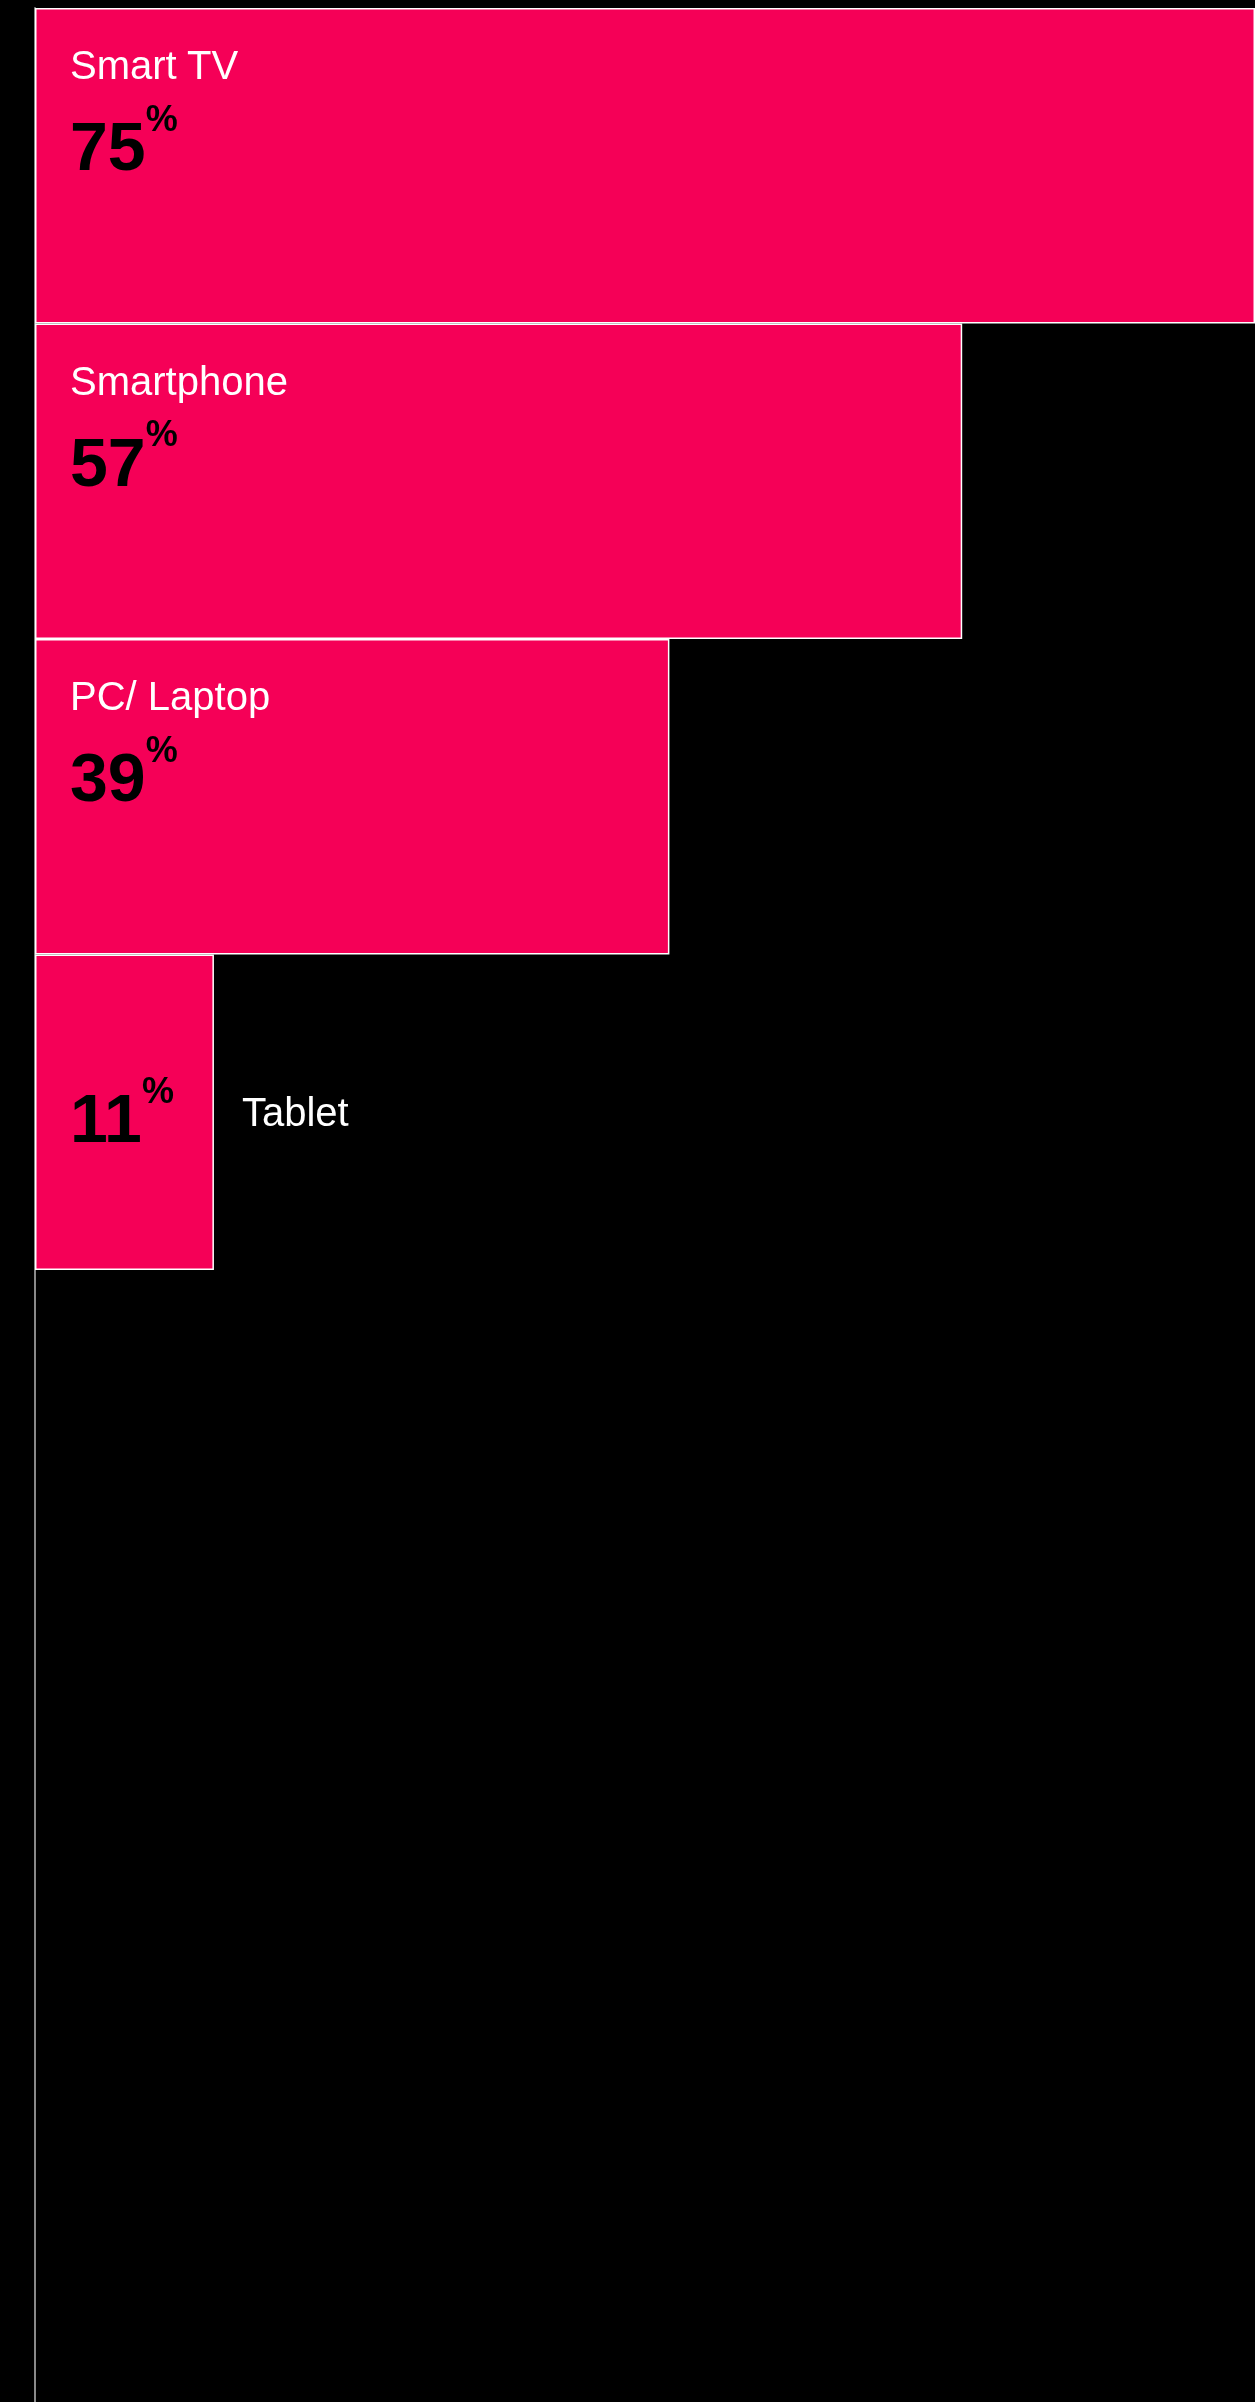 The width and height of the screenshot is (1255, 2402). I want to click on y-tick-label: Tablet, so click(295, 1112).